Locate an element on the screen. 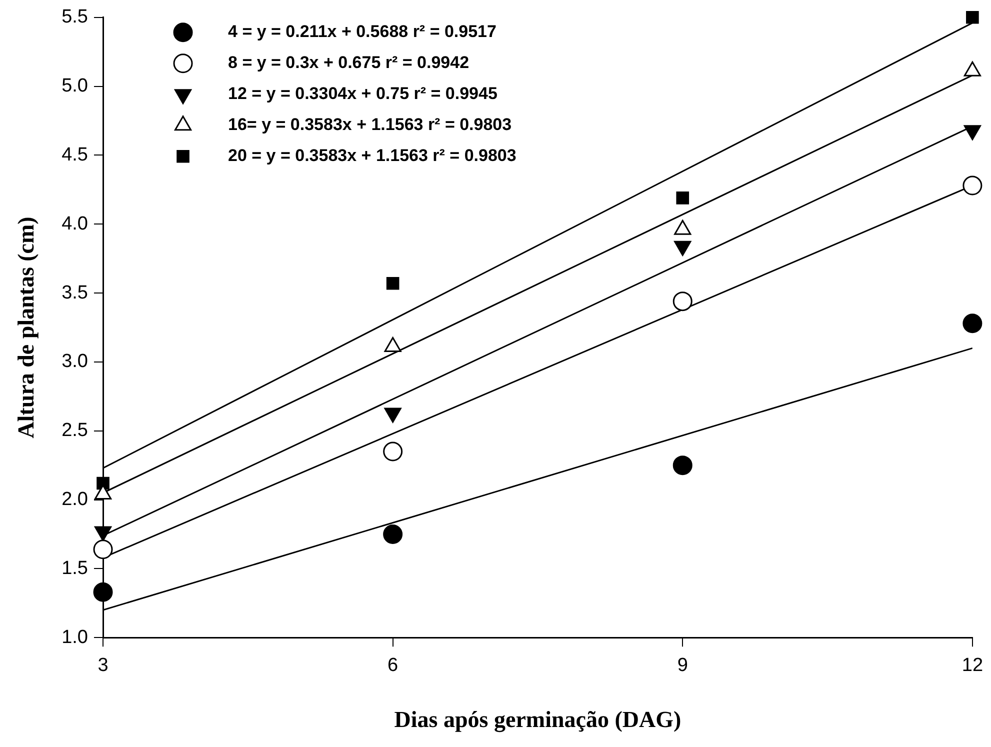 This screenshot has height=747, width=991. legend-label: 16= y = 0.3583x + 1.1563 r² = 0.9803 is located at coordinates (370, 124).